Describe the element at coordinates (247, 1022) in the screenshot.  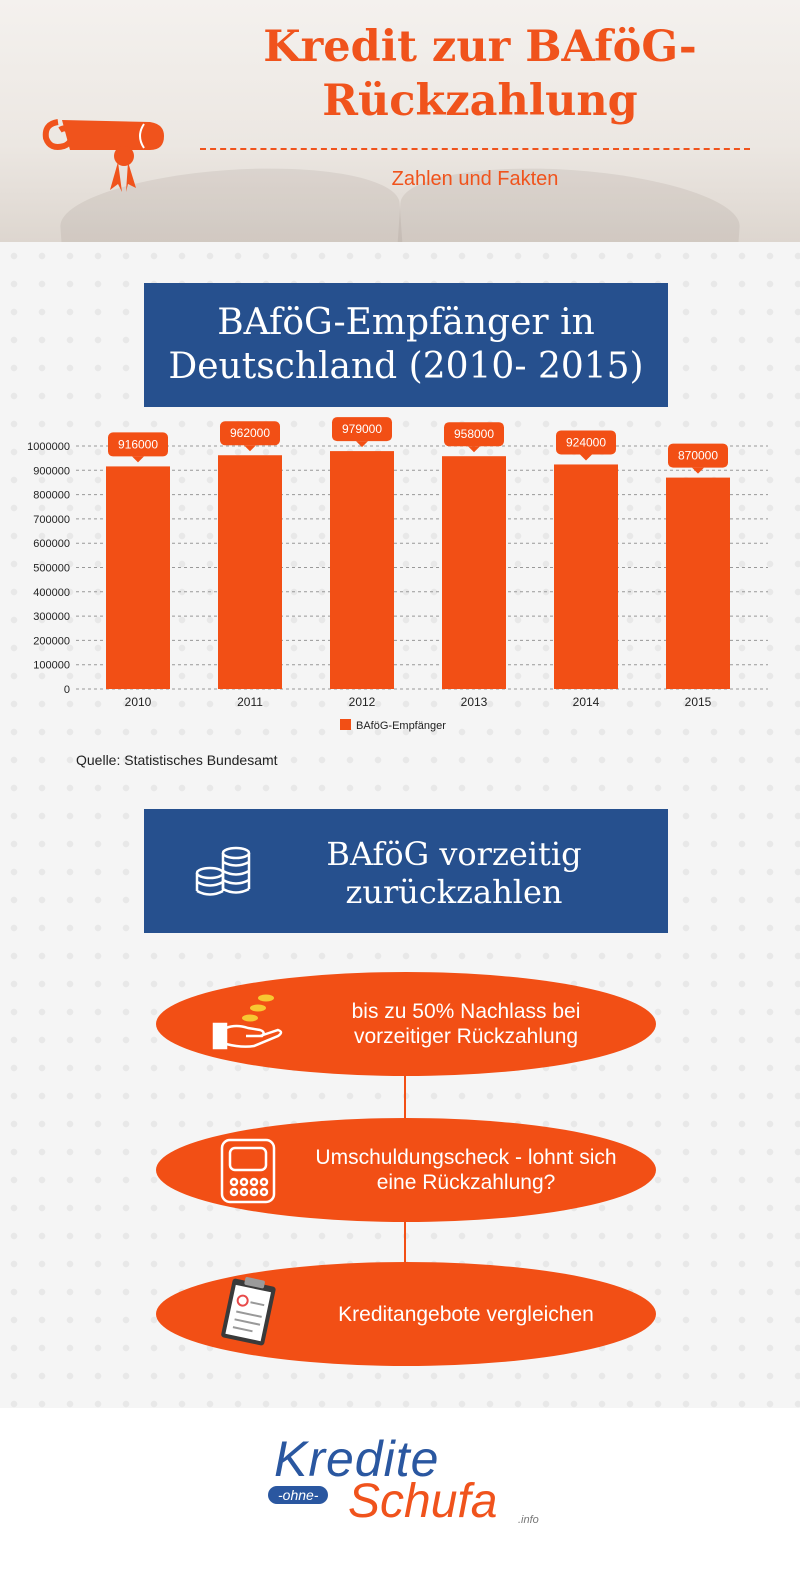
I see `hand-coins-icon` at that location.